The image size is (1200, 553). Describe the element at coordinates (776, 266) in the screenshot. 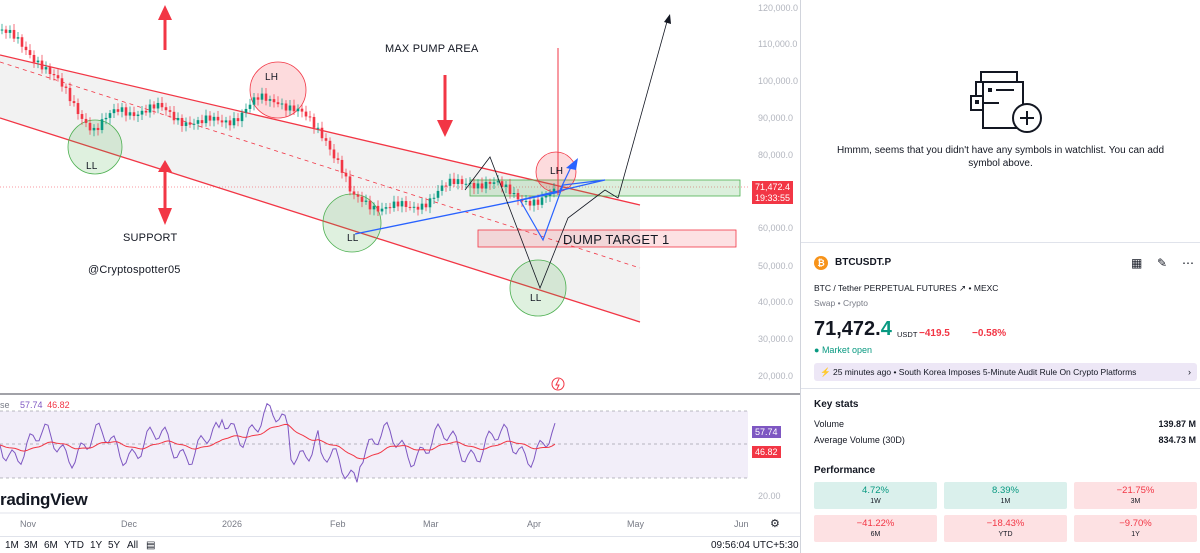

I see `price-tick: 50,000.0` at that location.